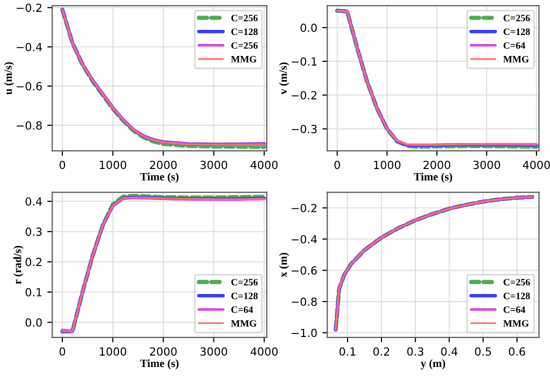 Image resolution: width=550 pixels, height=377 pixels. What do you see at coordinates (517, 351) in the screenshot?
I see `x-tick-label: 0.6` at bounding box center [517, 351].